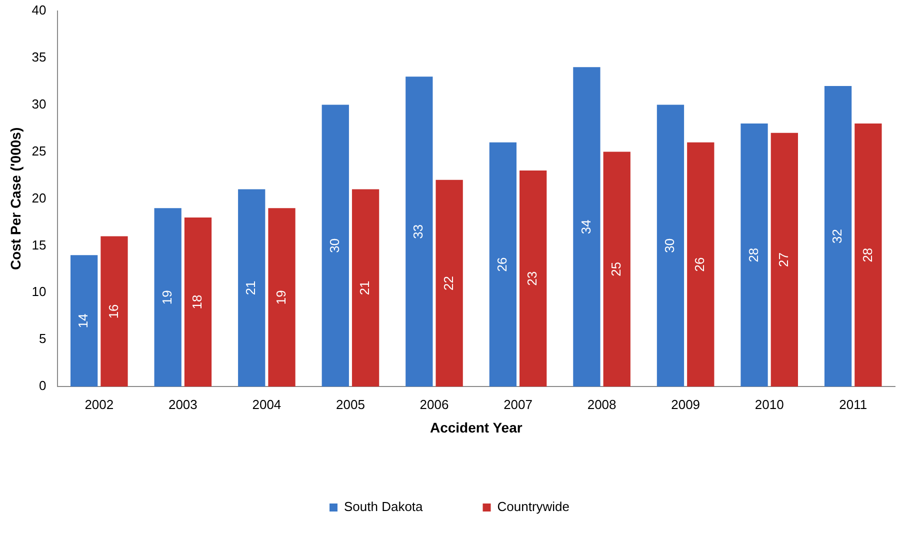 Image resolution: width=905 pixels, height=534 pixels. Describe the element at coordinates (853, 404) in the screenshot. I see `x-tick-label: 2011` at that location.